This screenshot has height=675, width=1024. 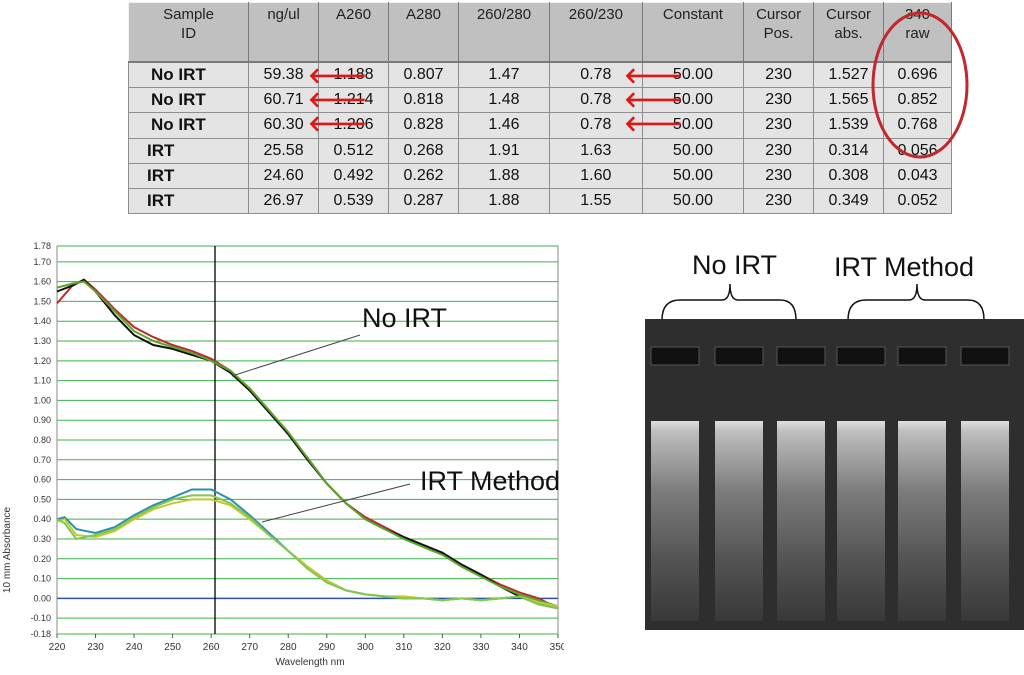 What do you see at coordinates (735, 265) in the screenshot?
I see `gel-label-no-irt: No IRT` at bounding box center [735, 265].